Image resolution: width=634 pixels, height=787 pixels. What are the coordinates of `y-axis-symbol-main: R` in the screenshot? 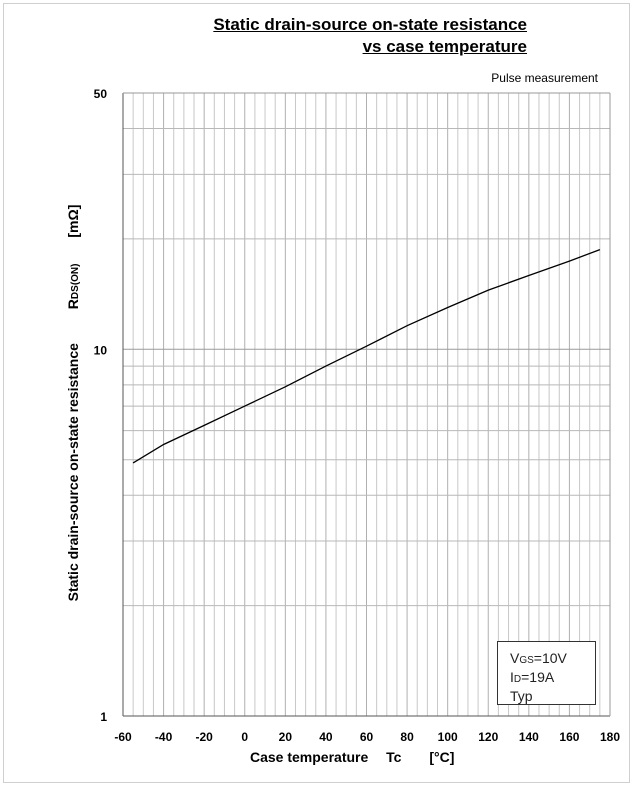 It's located at (73, 304).